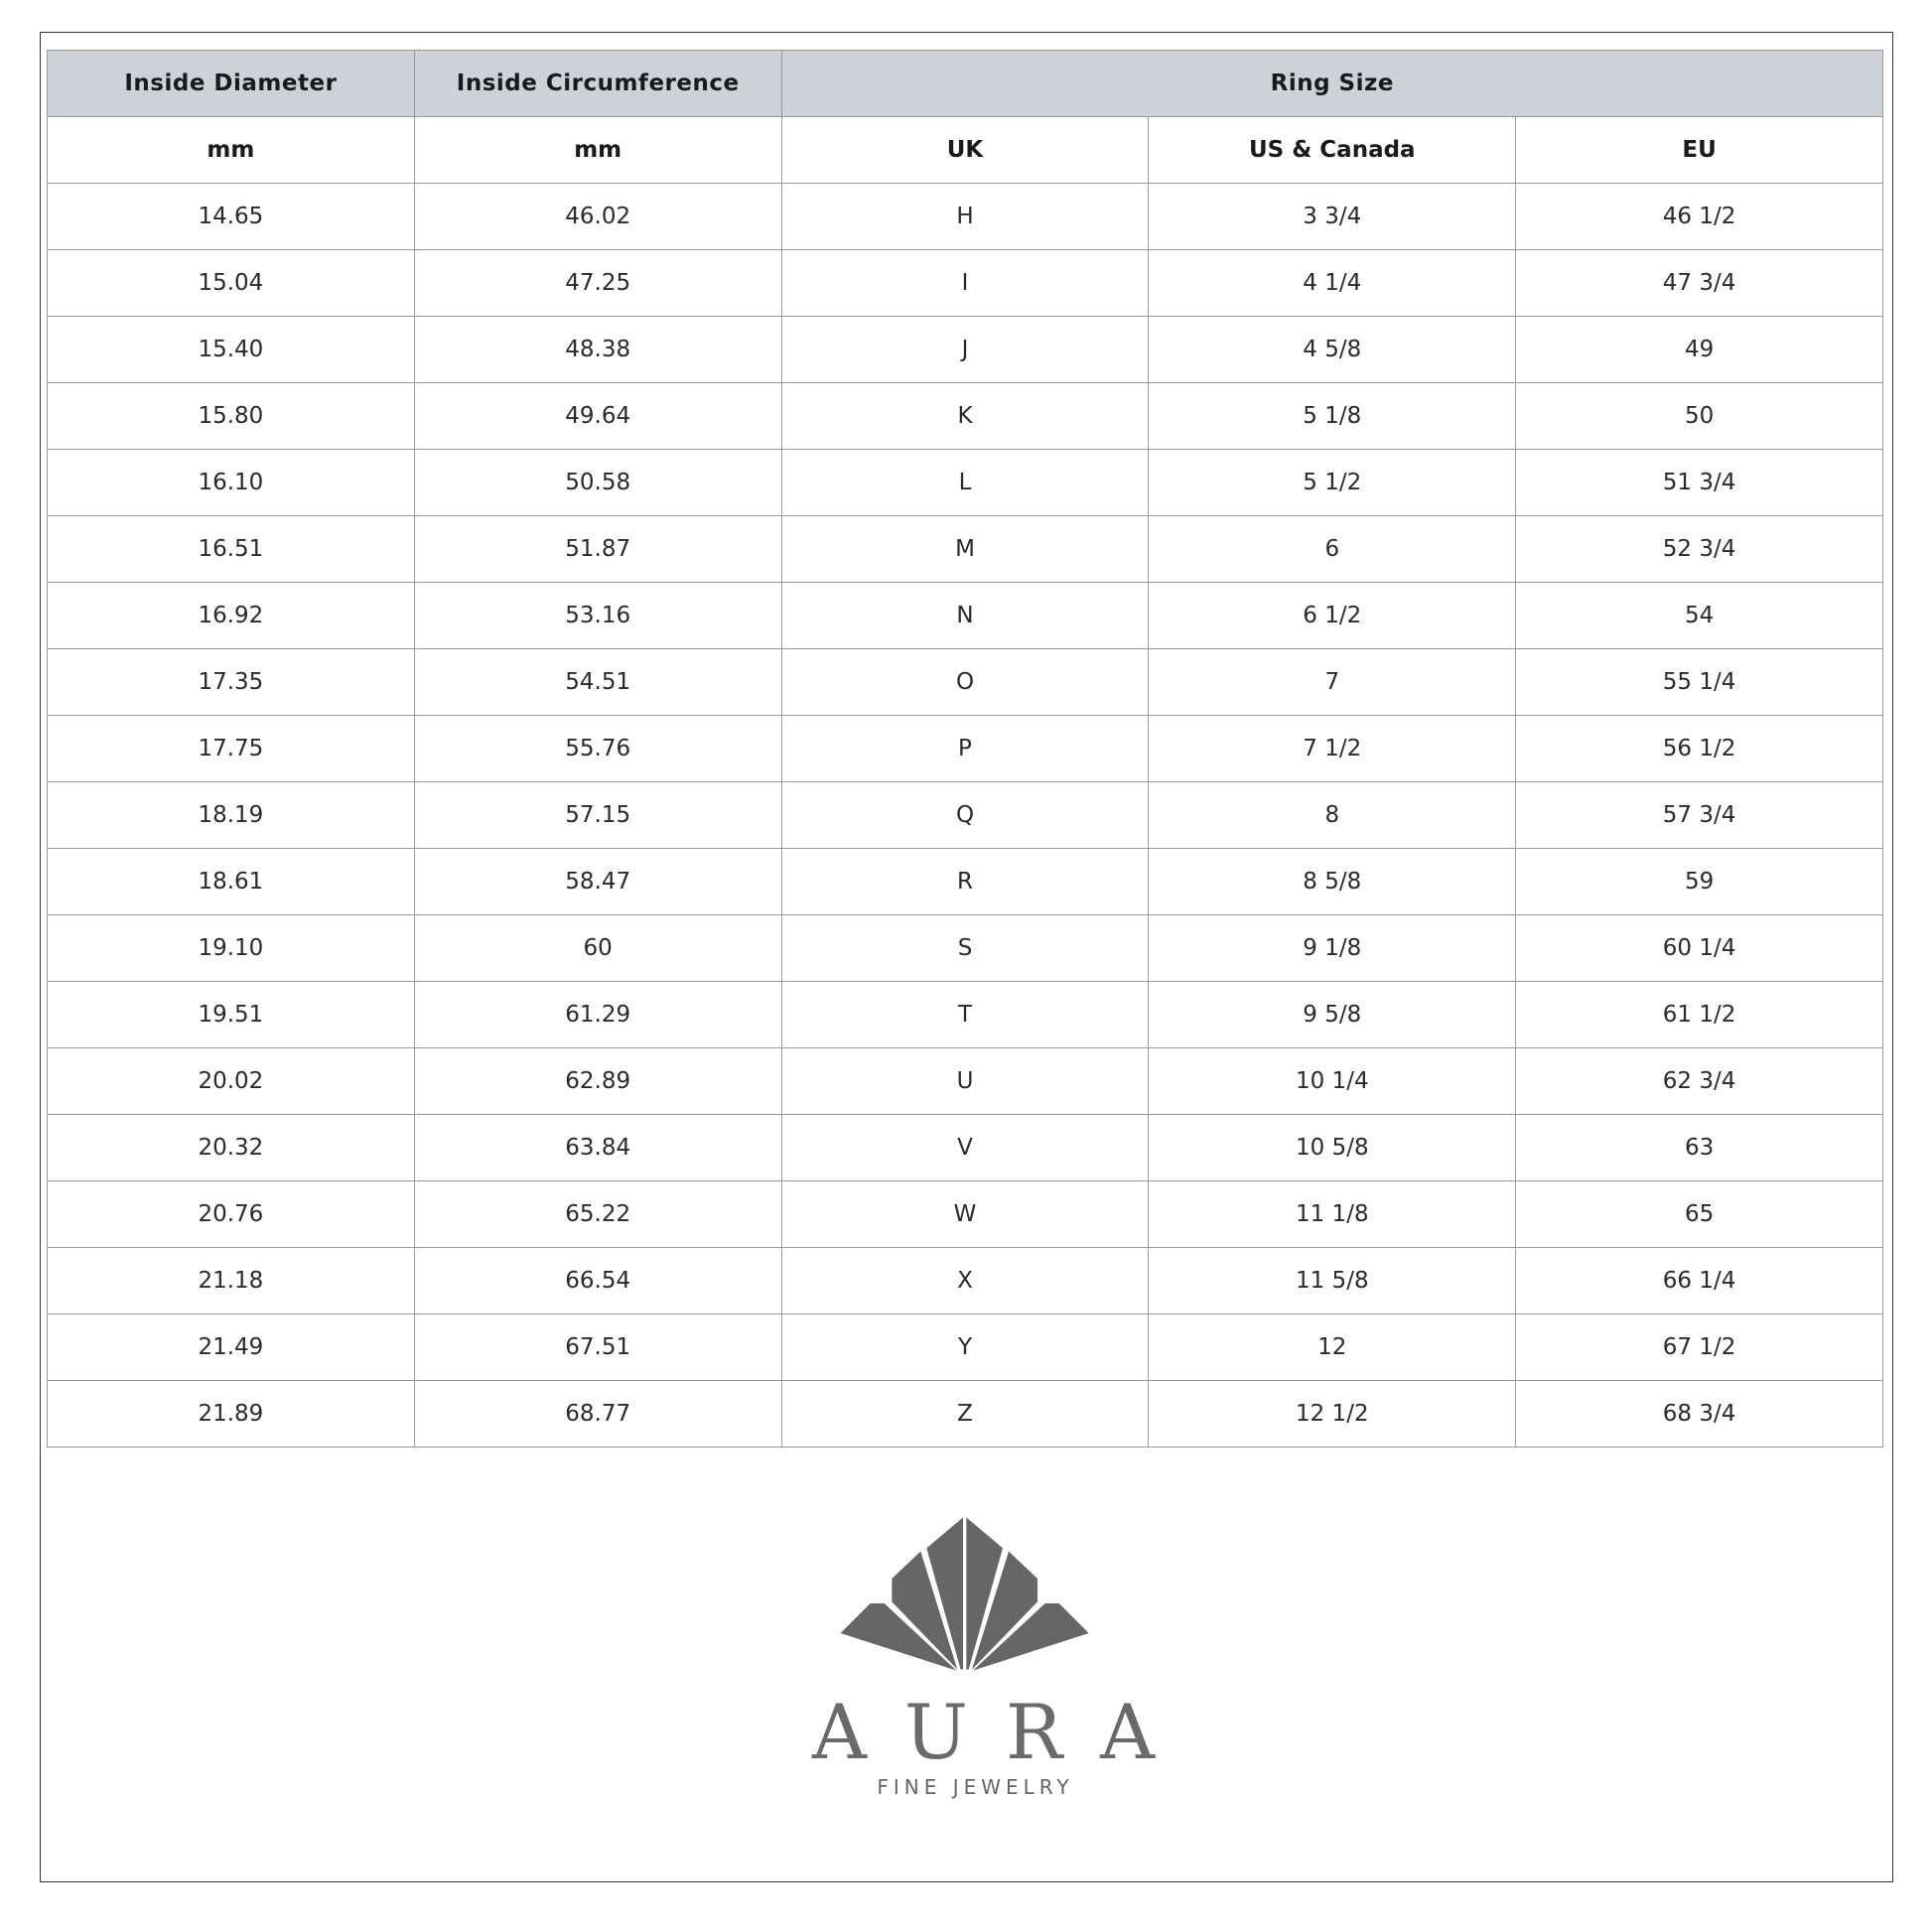  What do you see at coordinates (1699, 815) in the screenshot?
I see `cell-eu-size: 57 3/4` at bounding box center [1699, 815].